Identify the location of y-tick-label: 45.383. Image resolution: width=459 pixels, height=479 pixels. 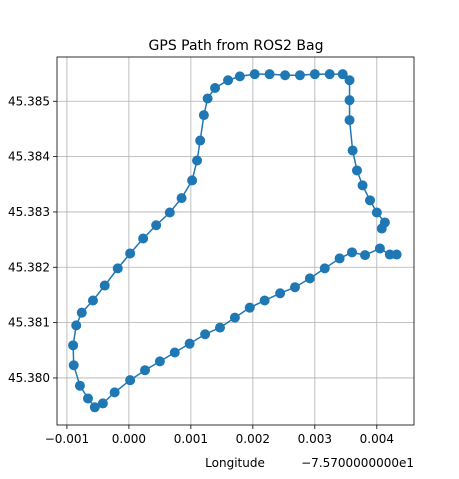
(29, 212).